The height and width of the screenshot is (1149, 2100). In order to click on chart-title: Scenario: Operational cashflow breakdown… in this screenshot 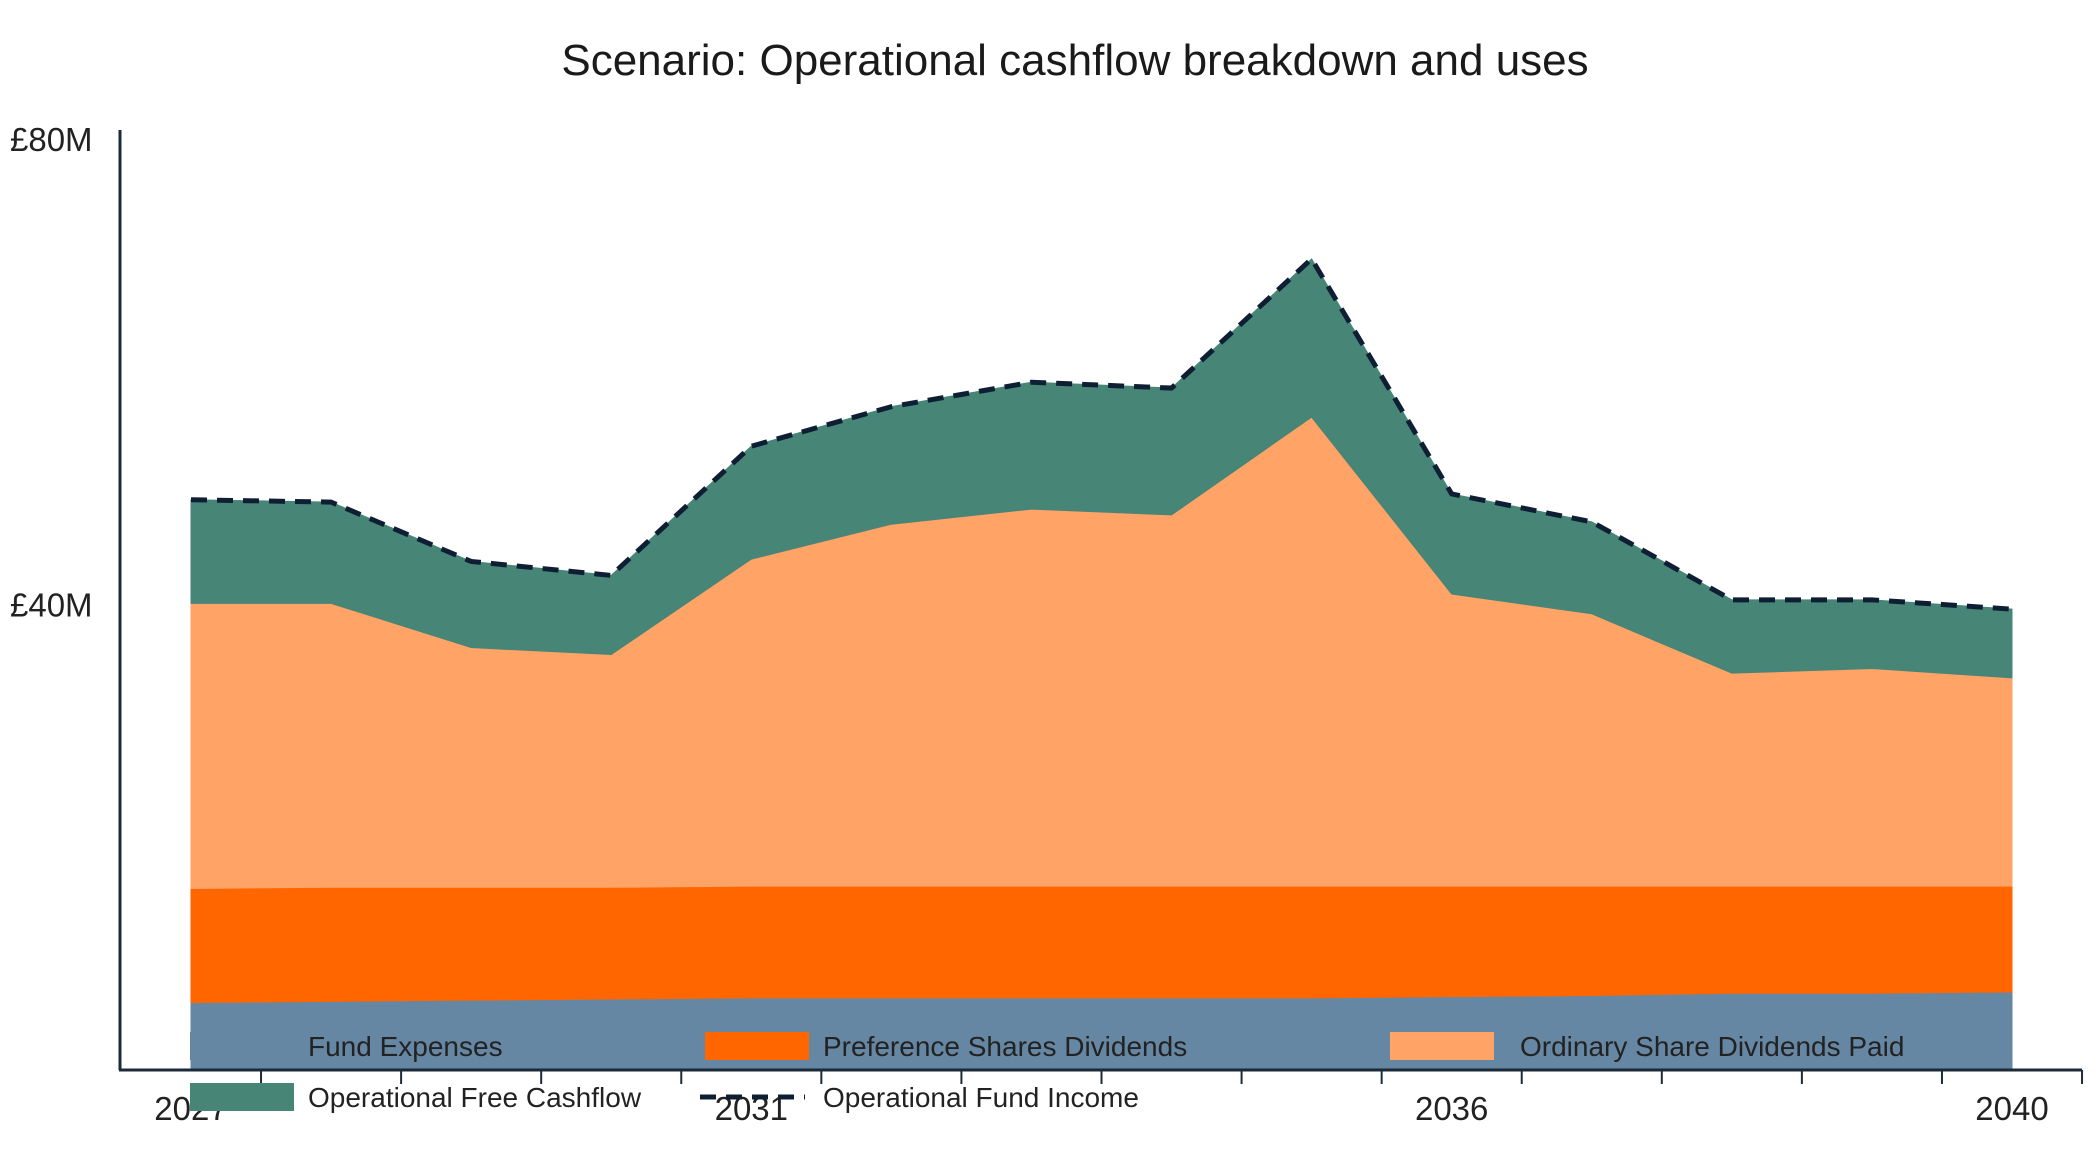, I will do `click(1074, 60)`.